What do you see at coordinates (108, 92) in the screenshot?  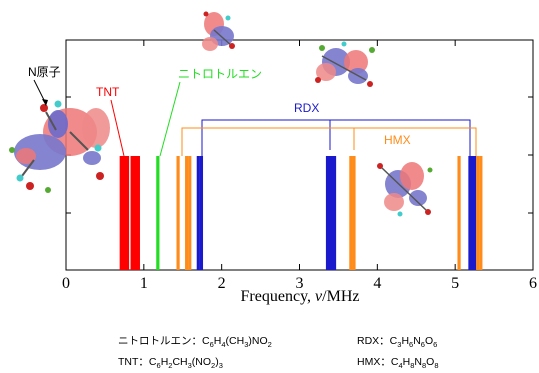 I see `series-label-tnt: TNT` at bounding box center [108, 92].